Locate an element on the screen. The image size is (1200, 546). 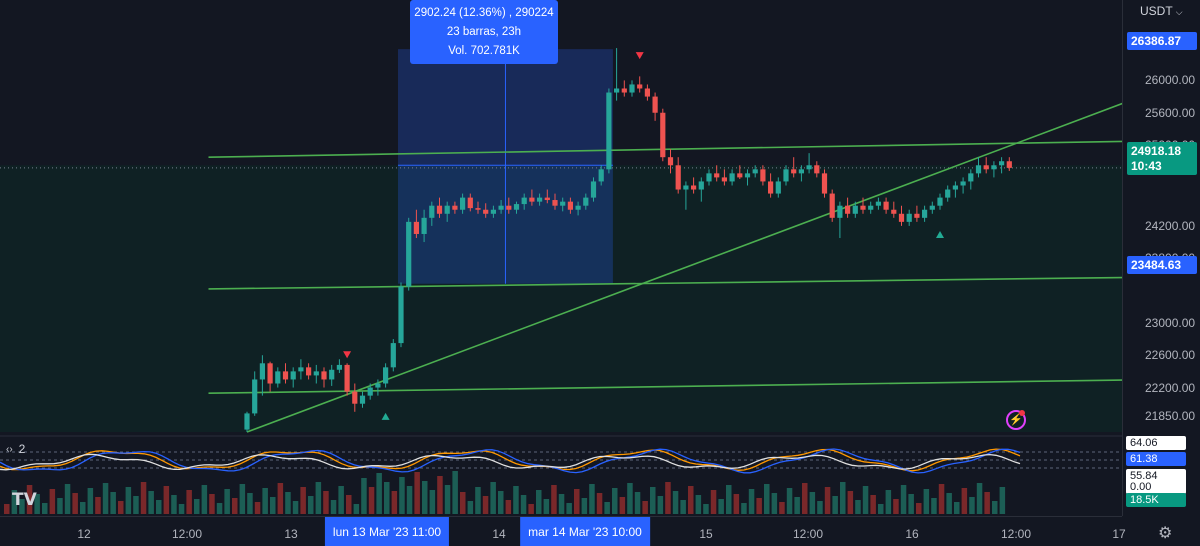
price-tick: 25600.00 is located at coordinates (1170, 112).